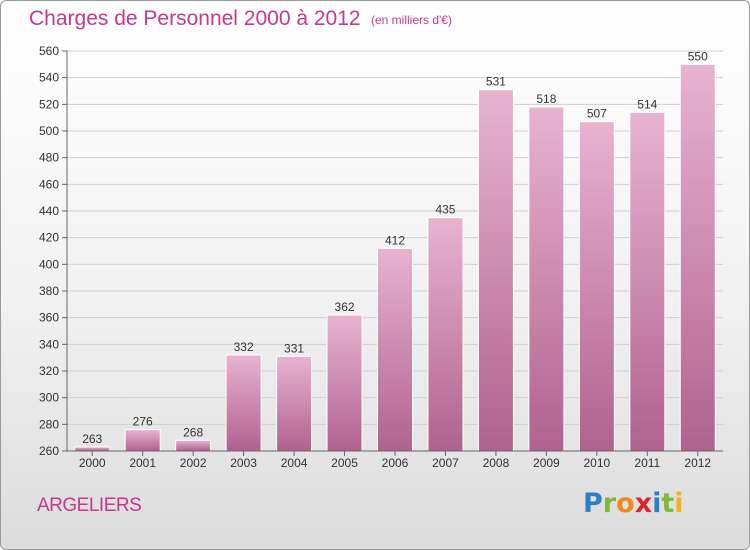  What do you see at coordinates (345, 307) in the screenshot?
I see `bar-value-label: 362` at bounding box center [345, 307].